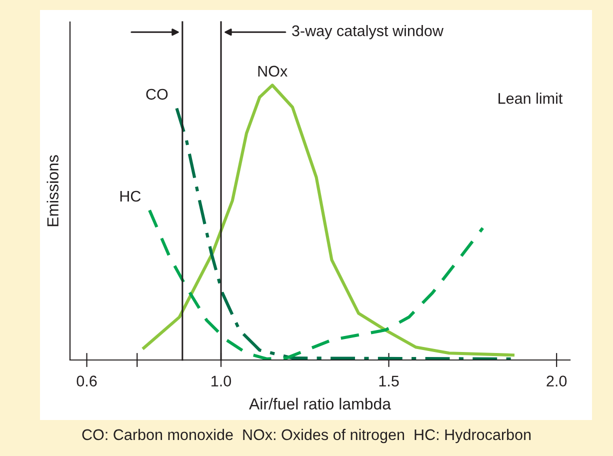 This screenshot has width=613, height=456. Describe the element at coordinates (157, 94) in the screenshot. I see `series-label: CO` at that location.